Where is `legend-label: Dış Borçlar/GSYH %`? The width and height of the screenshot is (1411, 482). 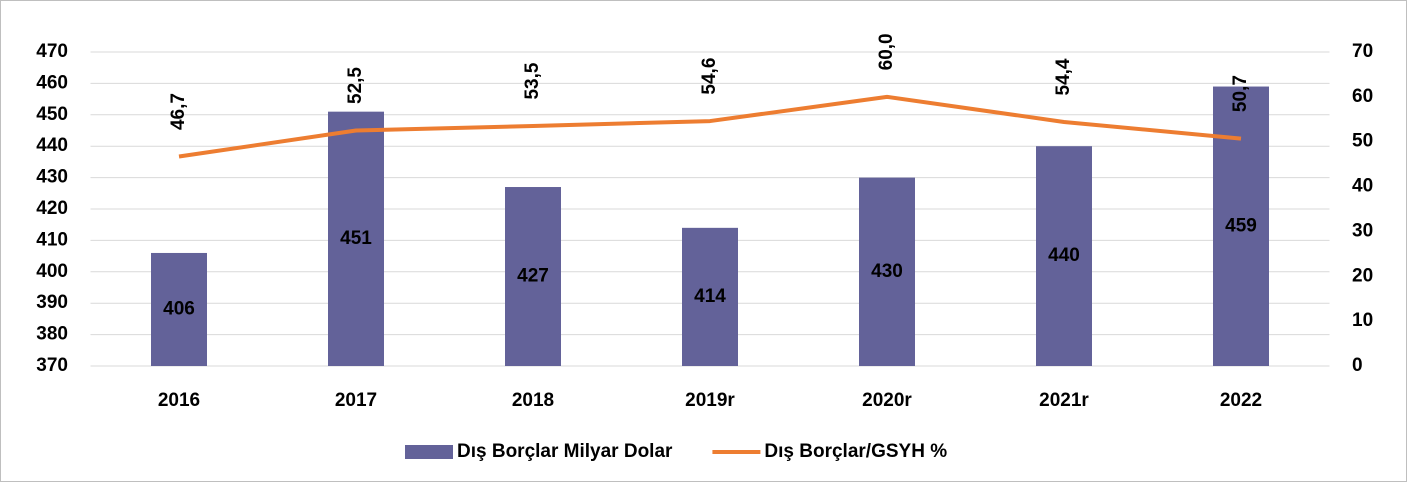
legend-label: Dış Borçlar/GSYH % is located at coordinates (855, 451).